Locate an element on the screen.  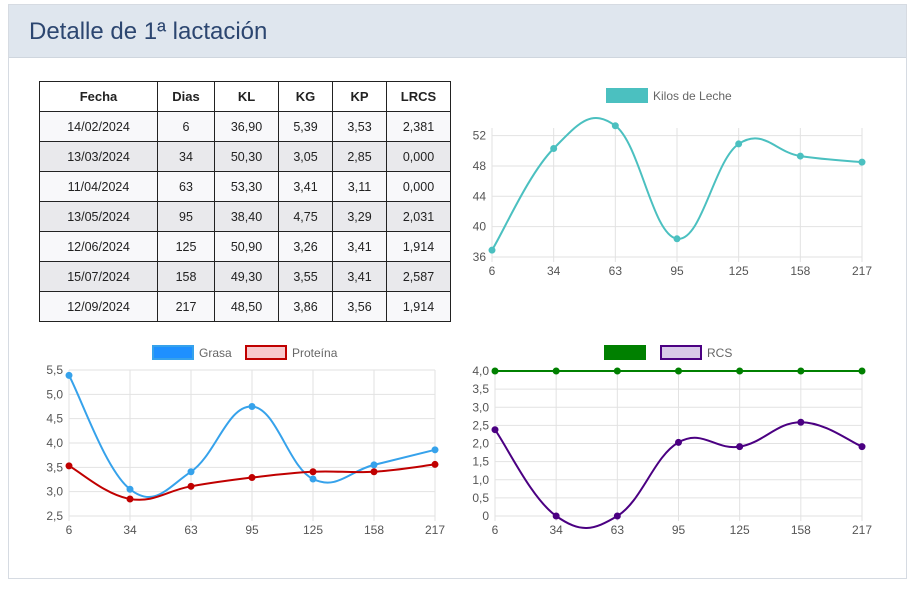
y-tick-label: 3,5 is located at coordinates (480, 389).